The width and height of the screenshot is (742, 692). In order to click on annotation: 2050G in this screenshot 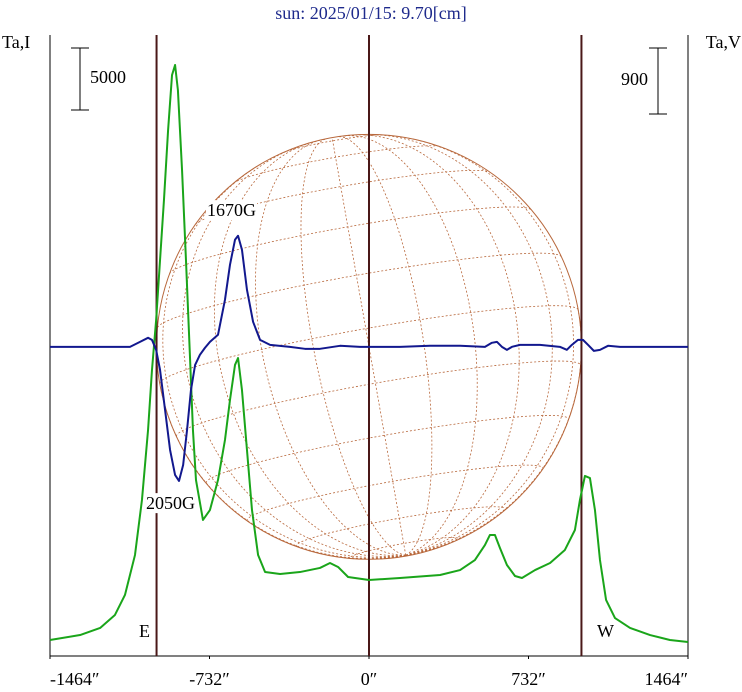, I will do `click(170, 503)`.